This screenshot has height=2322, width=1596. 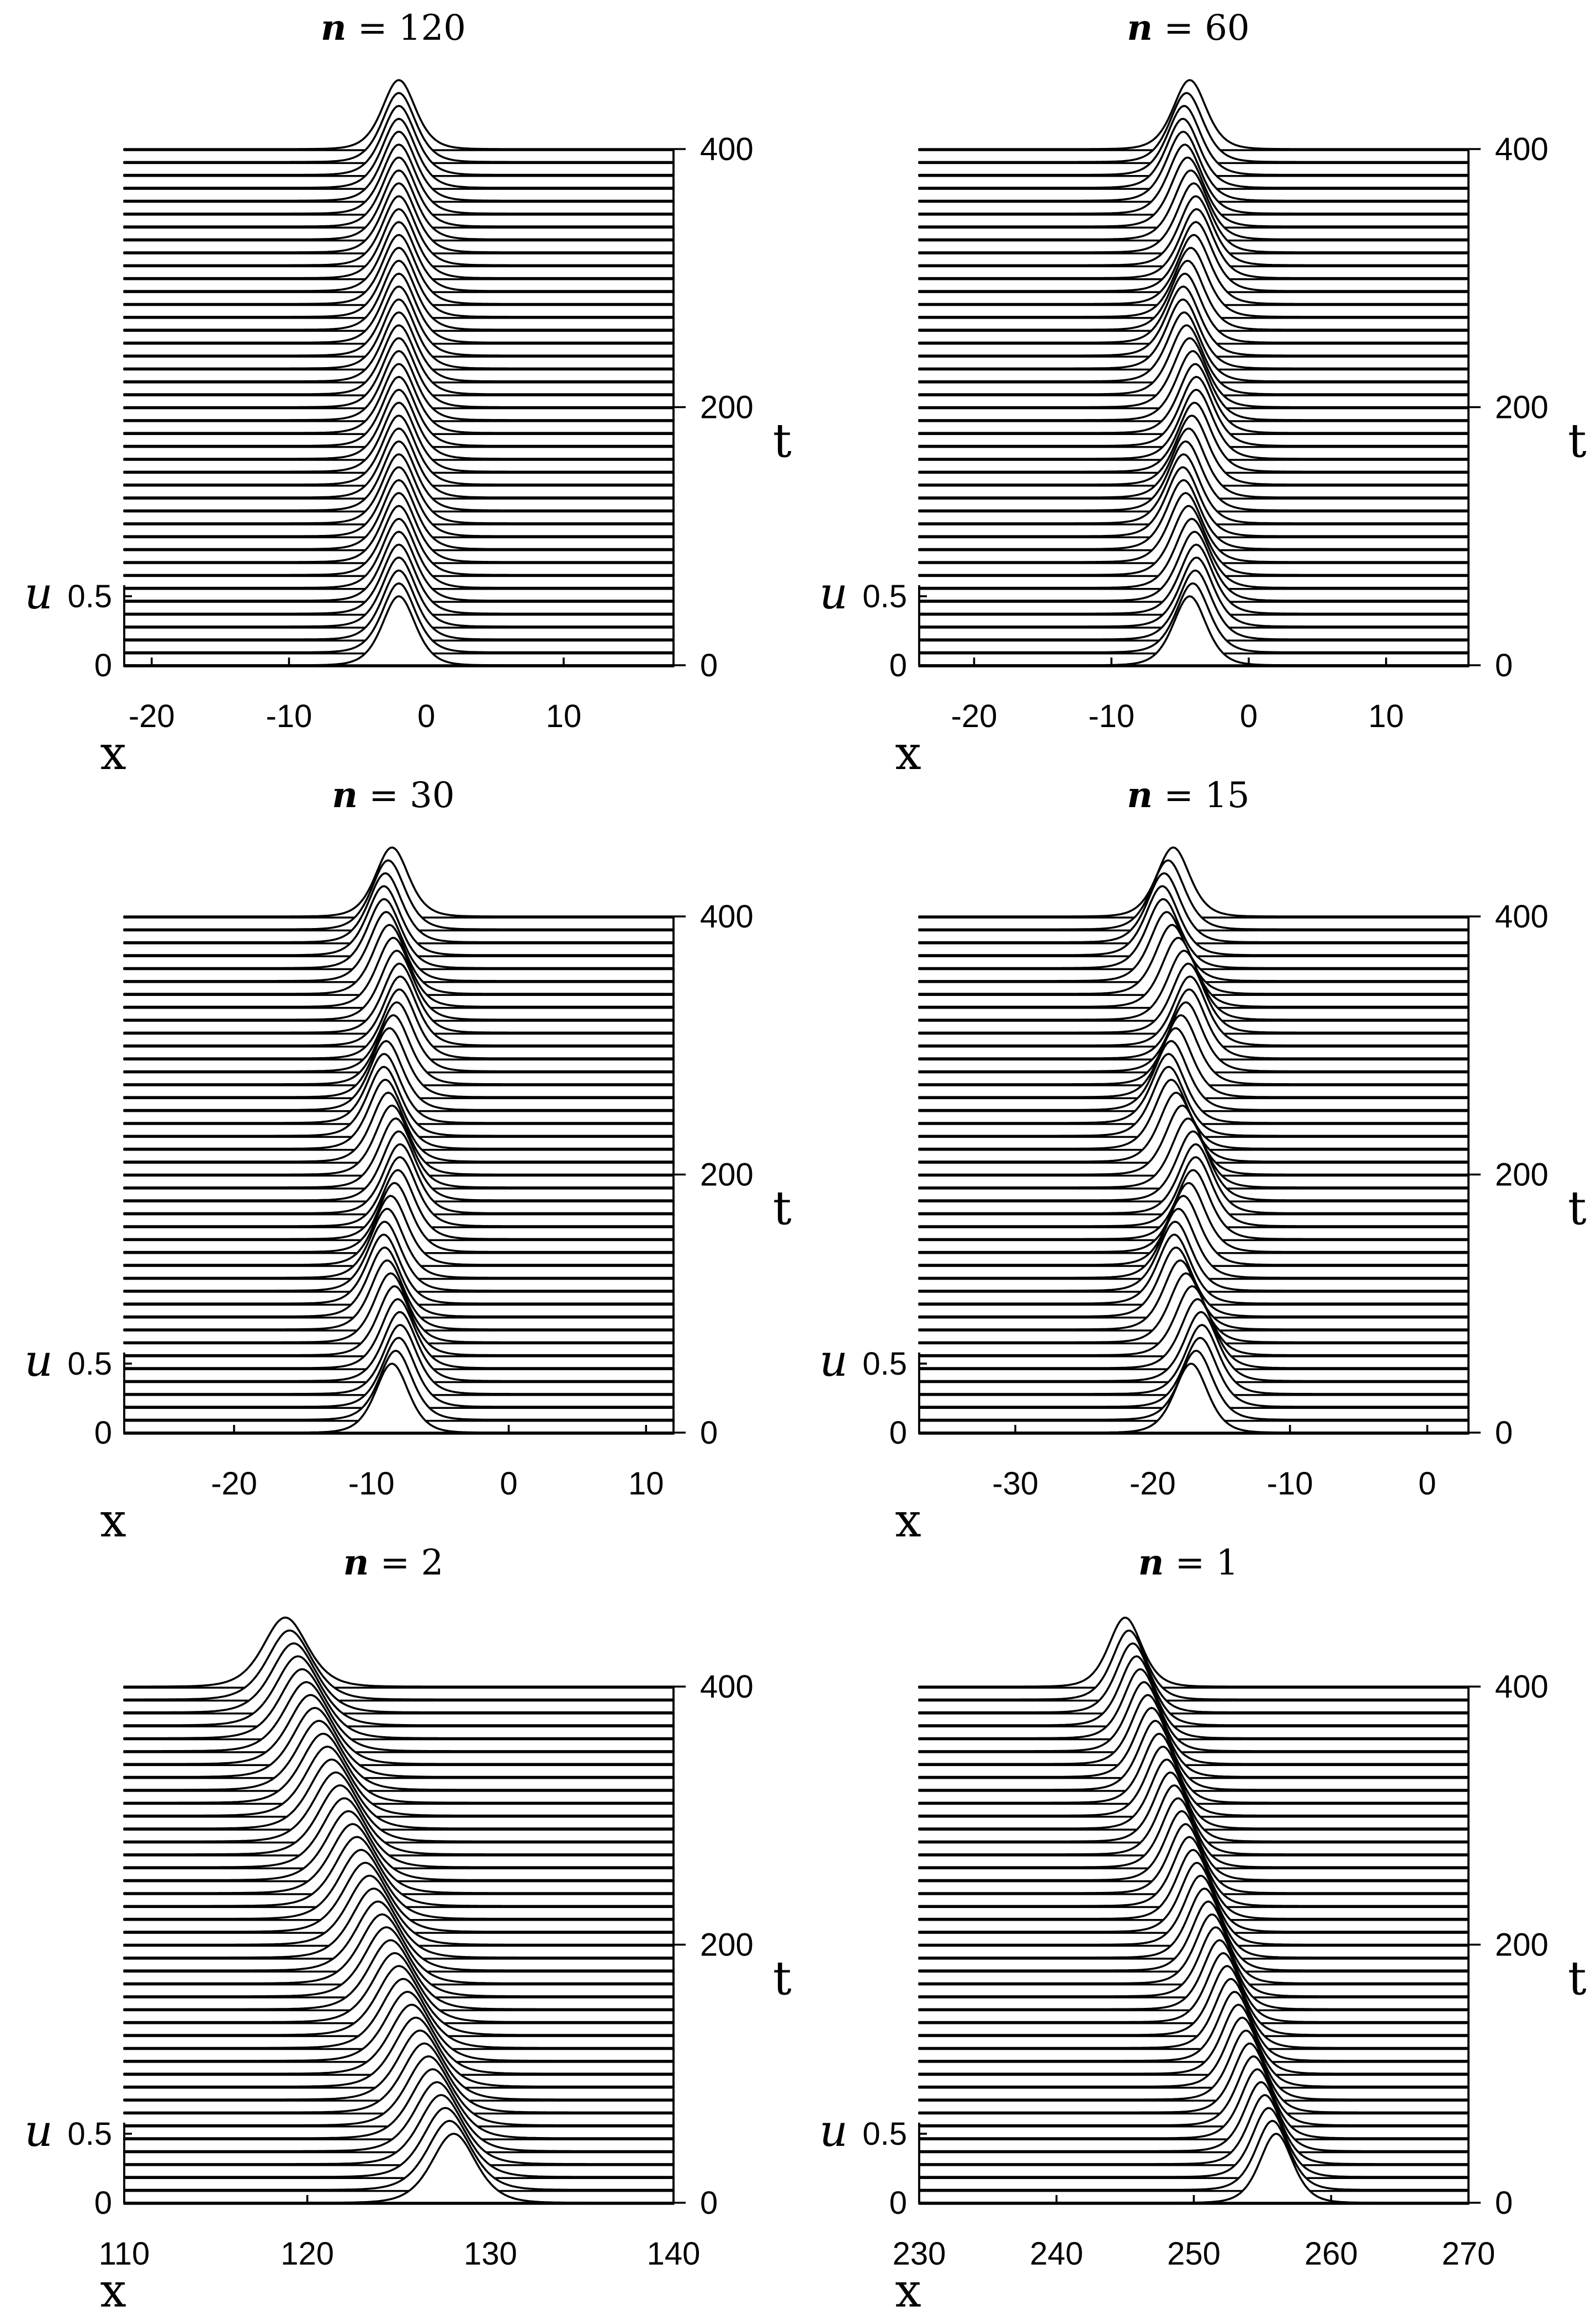 I want to click on title-value: 30, so click(x=432, y=796).